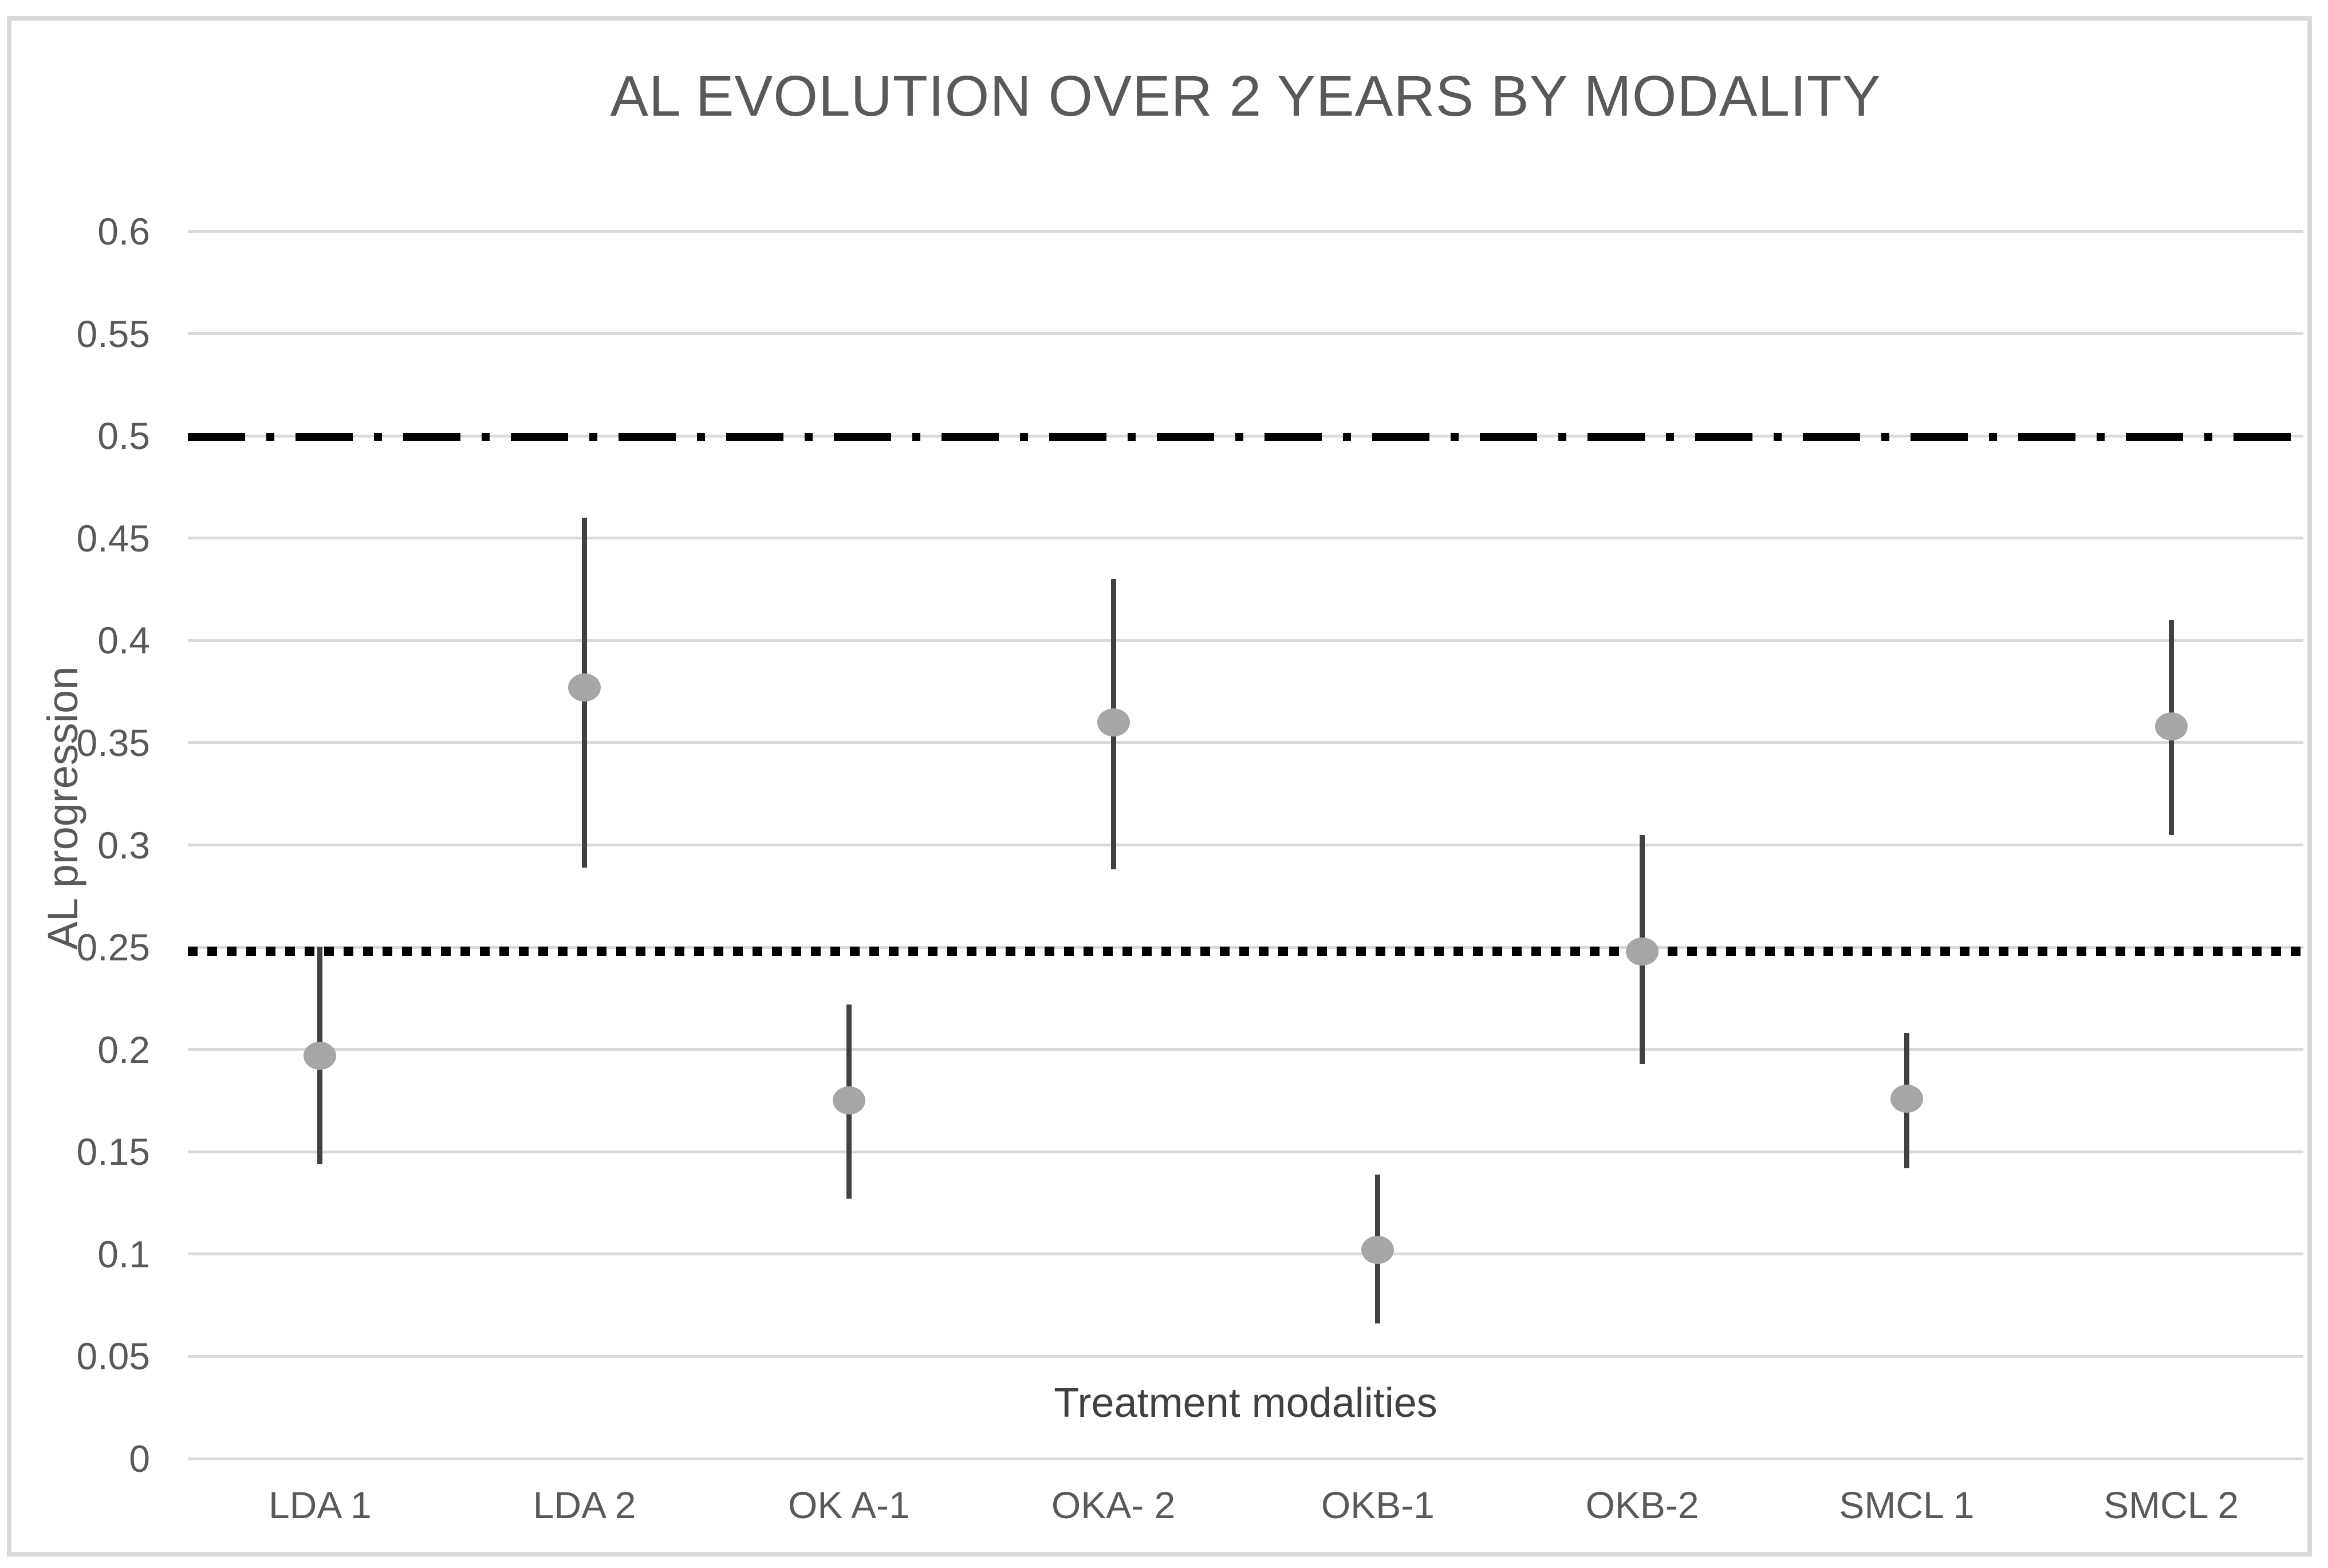 This screenshot has height=1568, width=2328. What do you see at coordinates (139, 1459) in the screenshot?
I see `y-tick-label: 0` at bounding box center [139, 1459].